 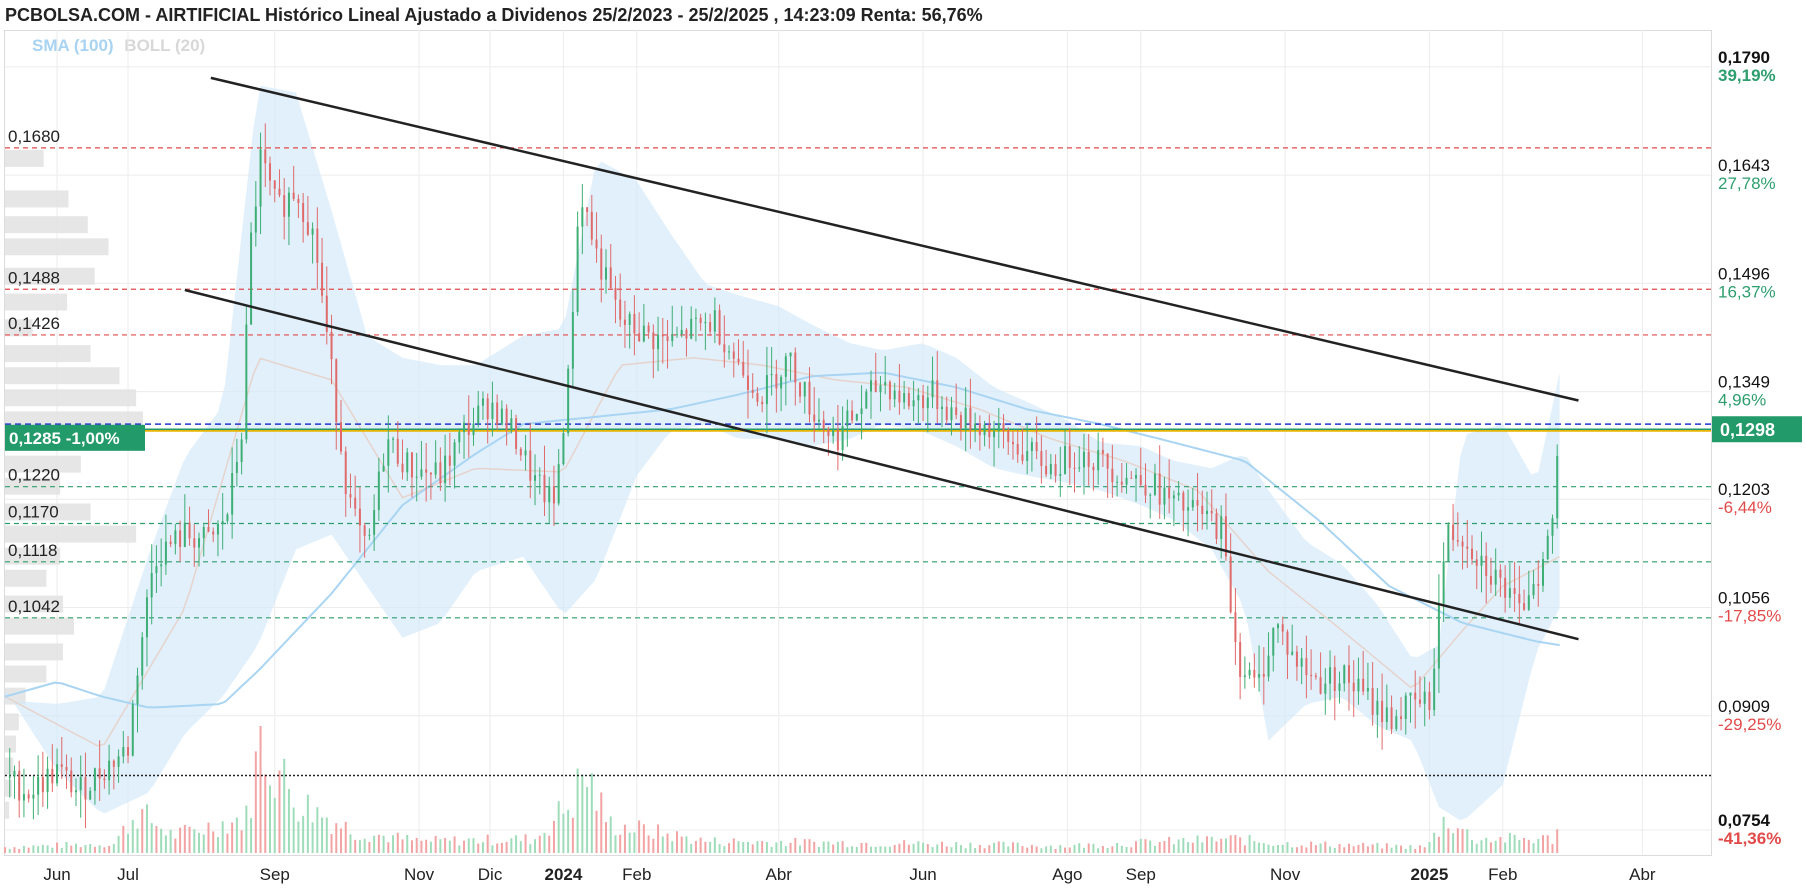 What do you see at coordinates (1749, 616) in the screenshot?
I see `right-axis-pct: -17,85%` at bounding box center [1749, 616].